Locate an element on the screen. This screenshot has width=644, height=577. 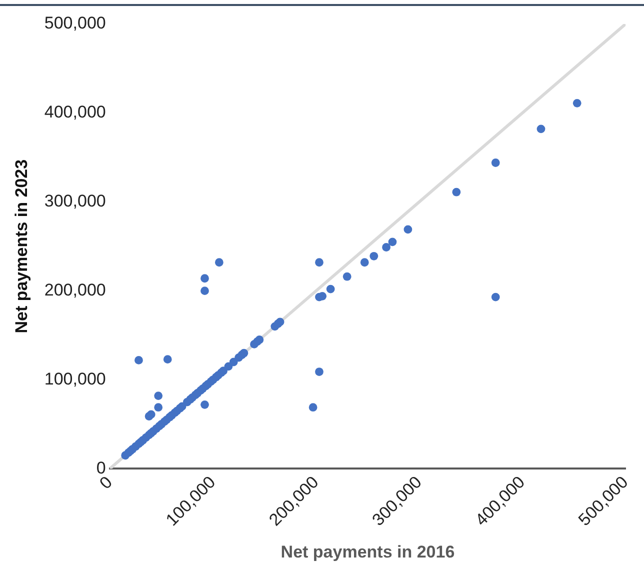
y-tick-label: 0 is located at coordinates (101, 468).